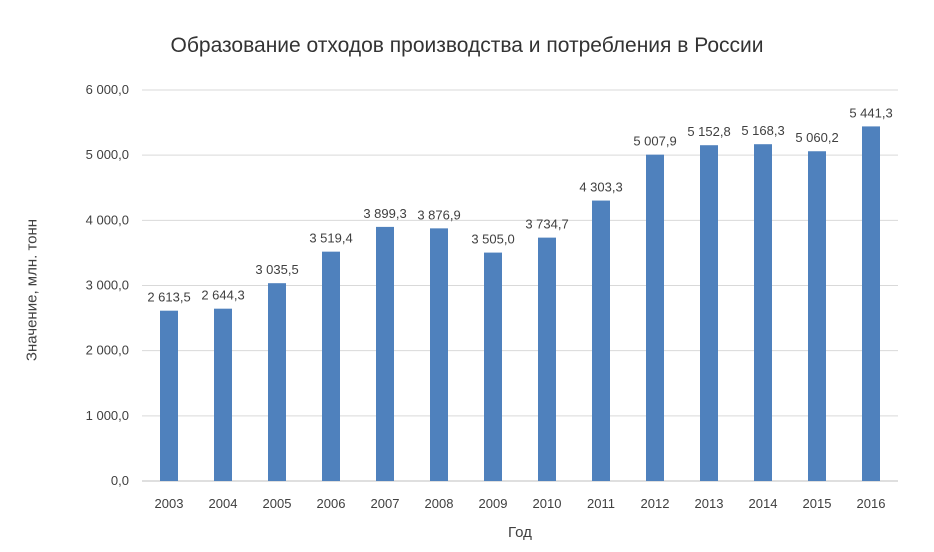  Describe the element at coordinates (277, 503) in the screenshot. I see `x-tick-label: 2005` at that location.